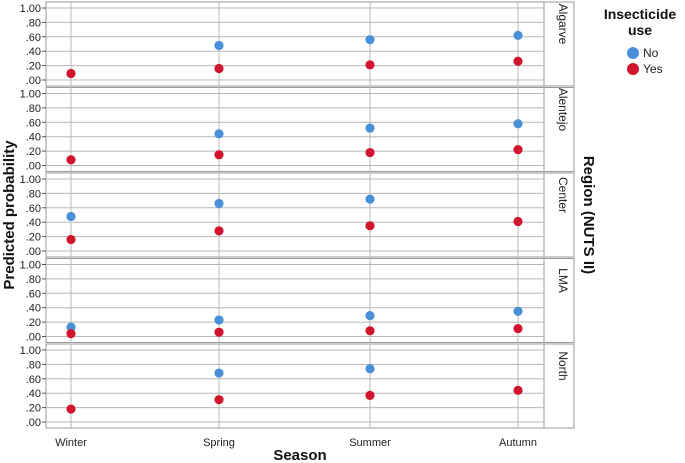  I want to click on facet-label-algarve: Algarve, so click(563, 24).